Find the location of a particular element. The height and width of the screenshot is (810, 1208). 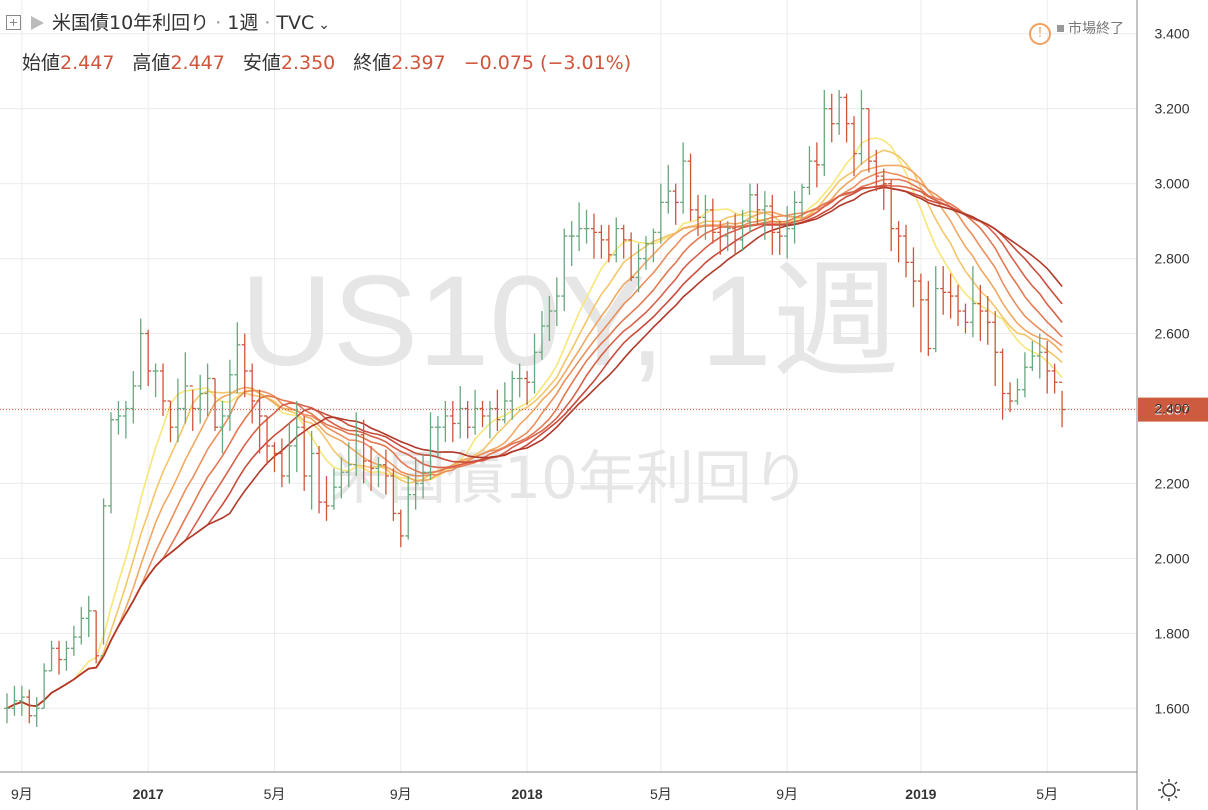

price-tick-label: 2.000 is located at coordinates (1171, 558).